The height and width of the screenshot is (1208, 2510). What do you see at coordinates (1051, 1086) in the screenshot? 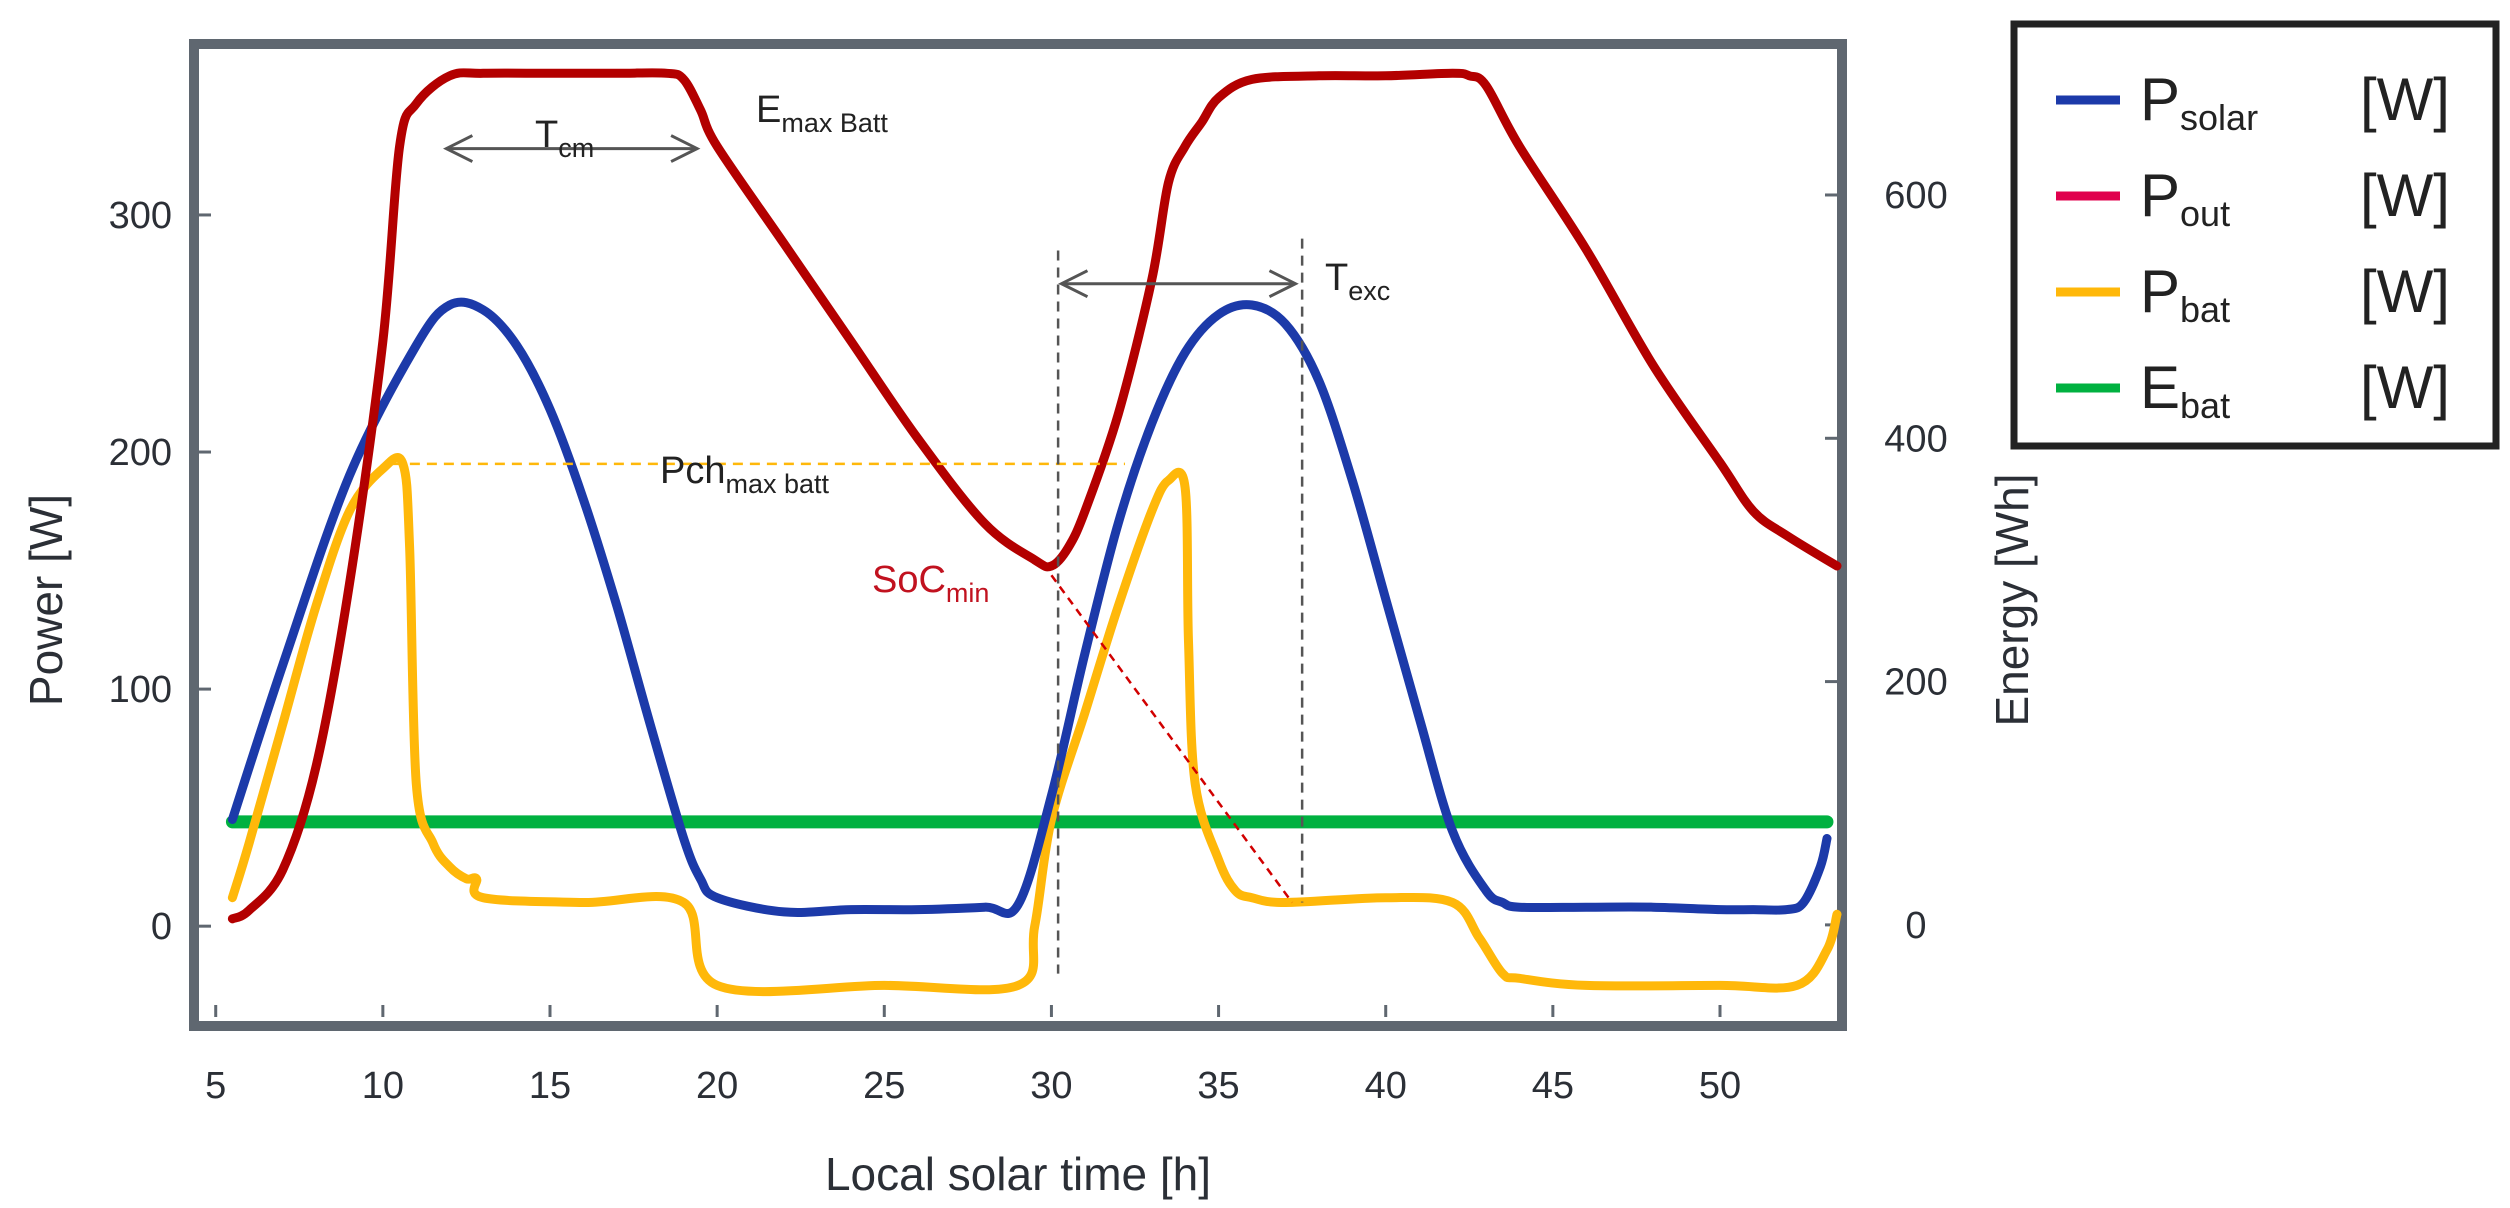
I see `x-tick-label: 30` at bounding box center [1051, 1086].